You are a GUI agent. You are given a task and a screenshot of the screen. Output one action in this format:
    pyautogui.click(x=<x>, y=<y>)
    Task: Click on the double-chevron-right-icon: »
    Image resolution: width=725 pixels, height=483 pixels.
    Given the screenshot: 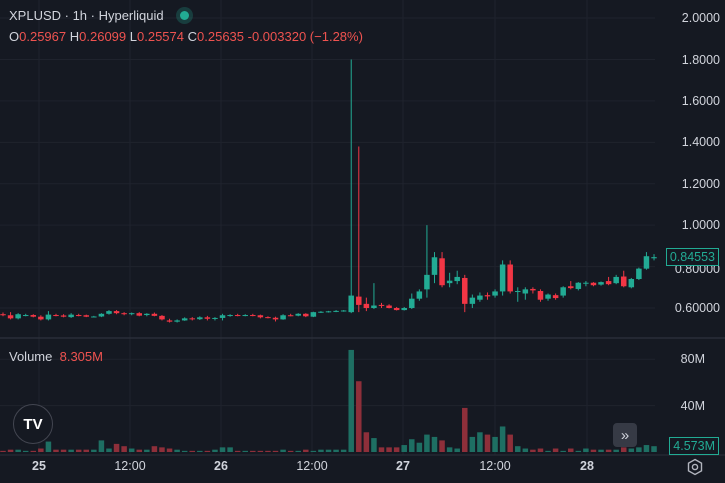 What is the action you would take?
    pyautogui.click(x=625, y=435)
    